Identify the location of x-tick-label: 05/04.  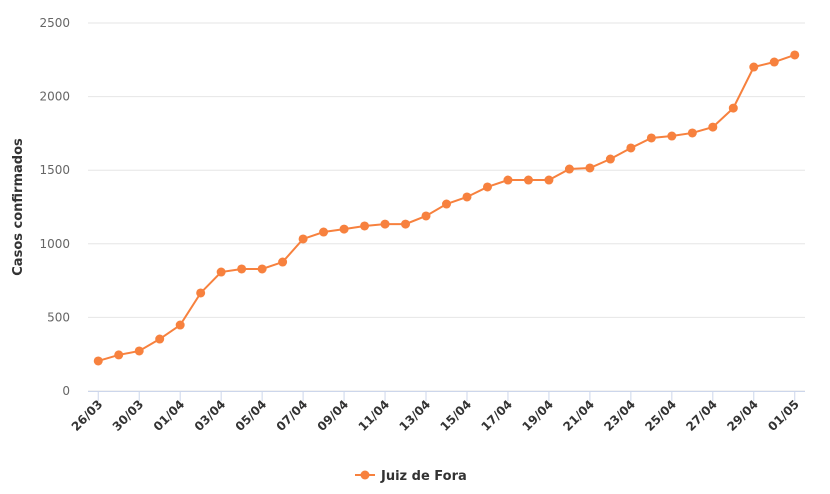
(251, 415).